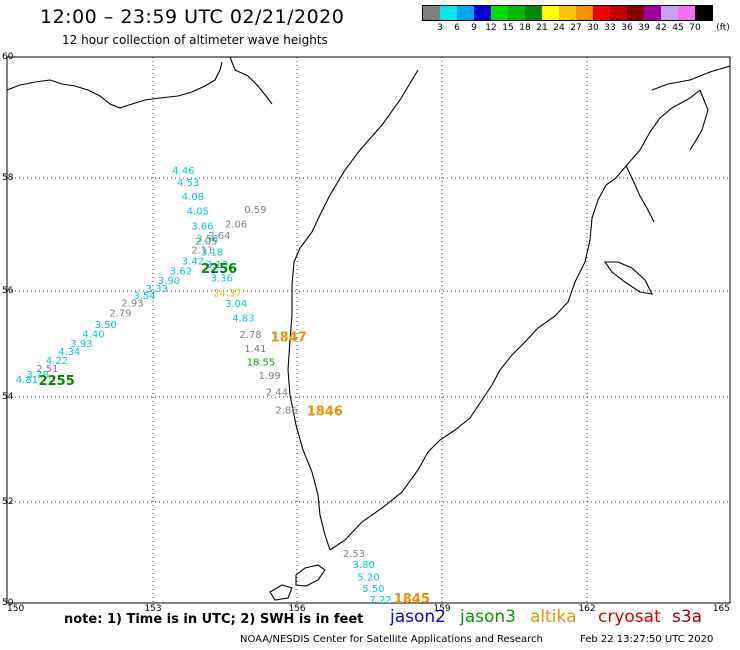  Describe the element at coordinates (553, 617) in the screenshot. I see `satellite-label-altika: altika` at that location.